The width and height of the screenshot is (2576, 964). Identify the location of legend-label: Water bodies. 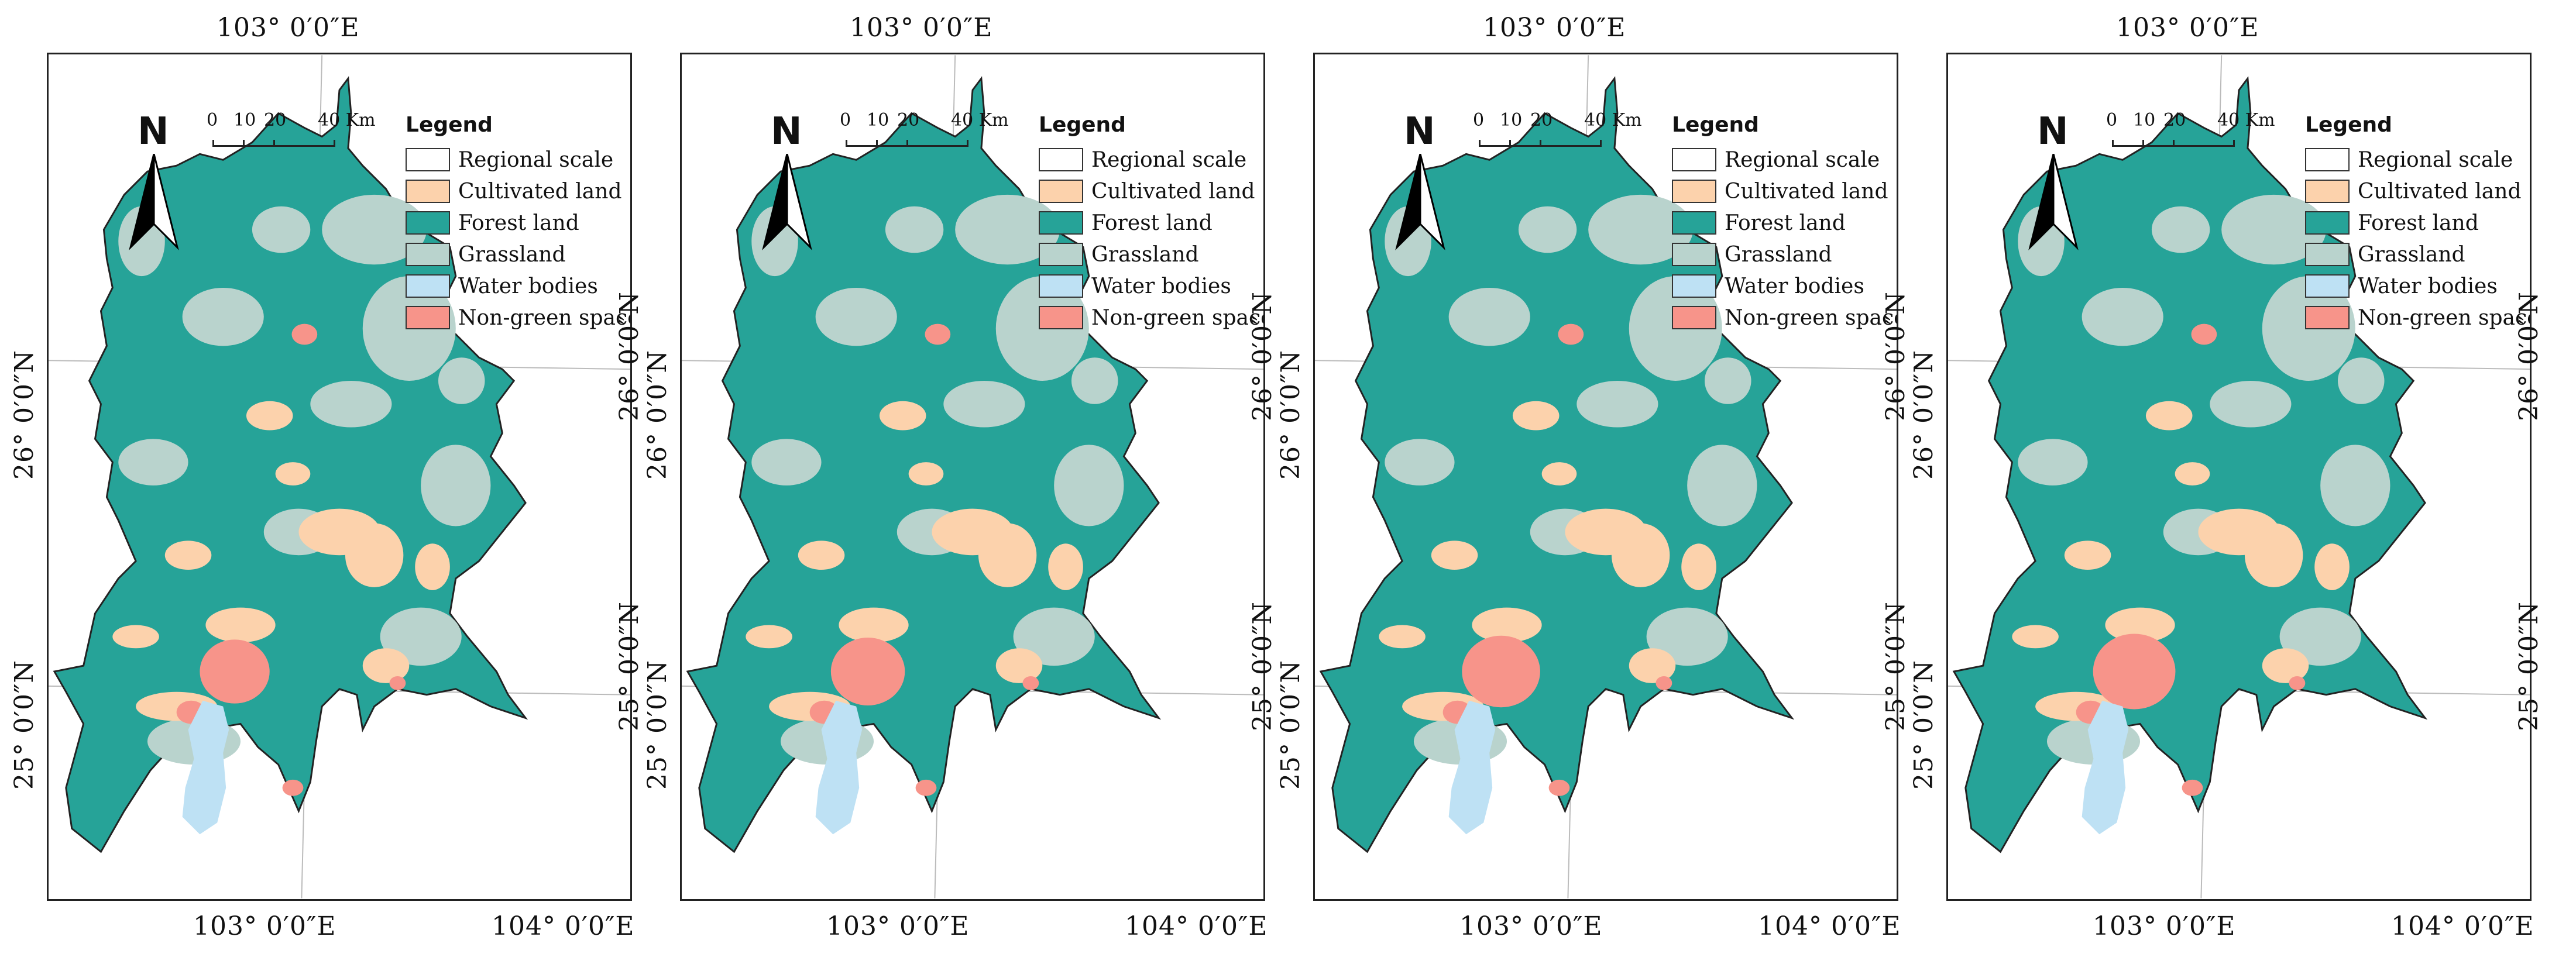
(1161, 286).